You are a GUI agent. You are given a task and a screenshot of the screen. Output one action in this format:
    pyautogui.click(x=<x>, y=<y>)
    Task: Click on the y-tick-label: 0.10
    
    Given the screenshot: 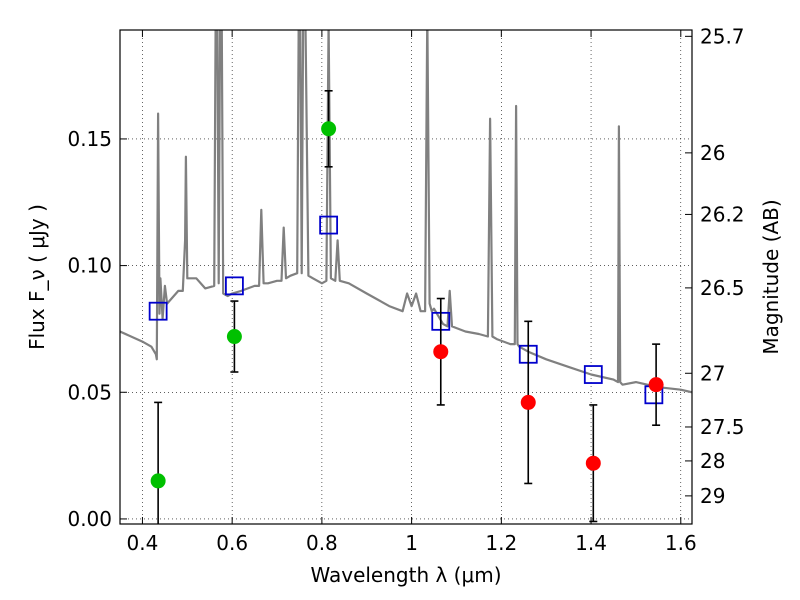 What is the action you would take?
    pyautogui.click(x=89, y=266)
    